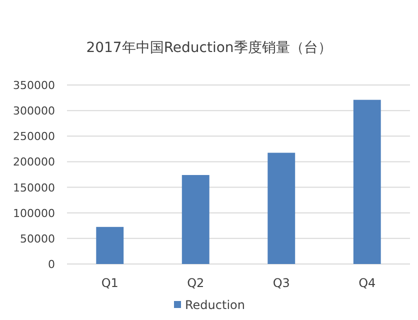 Image resolution: width=418 pixels, height=320 pixels. Describe the element at coordinates (34, 111) in the screenshot. I see `y-tick-label: 300000` at that location.